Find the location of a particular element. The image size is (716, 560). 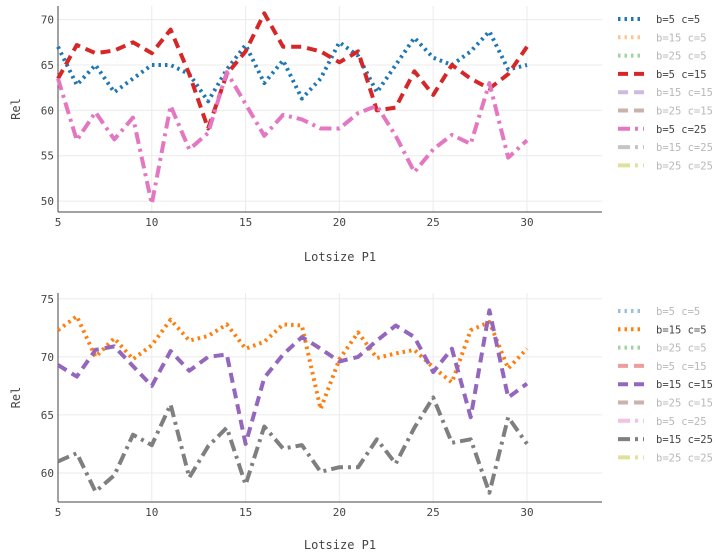

y-tick-label: 50 is located at coordinates (47, 201).